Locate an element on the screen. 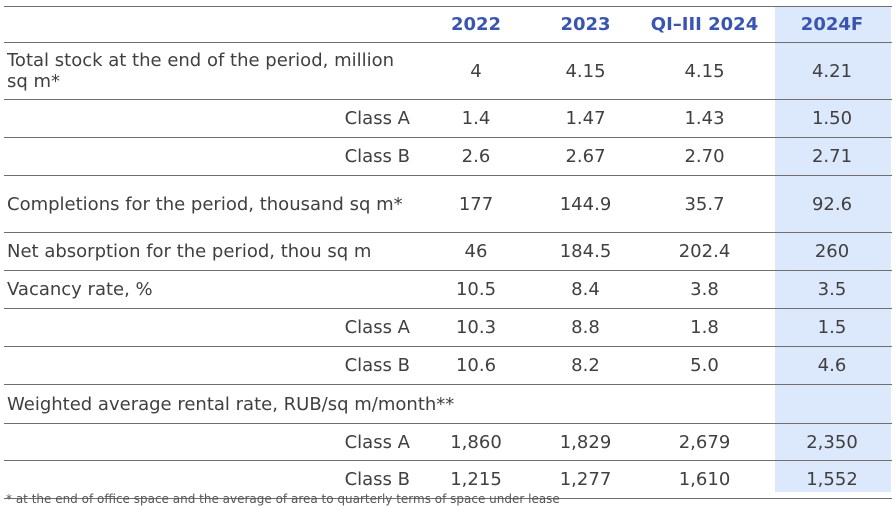 This screenshot has width=896, height=506. cell: 1.43 is located at coordinates (704, 118).